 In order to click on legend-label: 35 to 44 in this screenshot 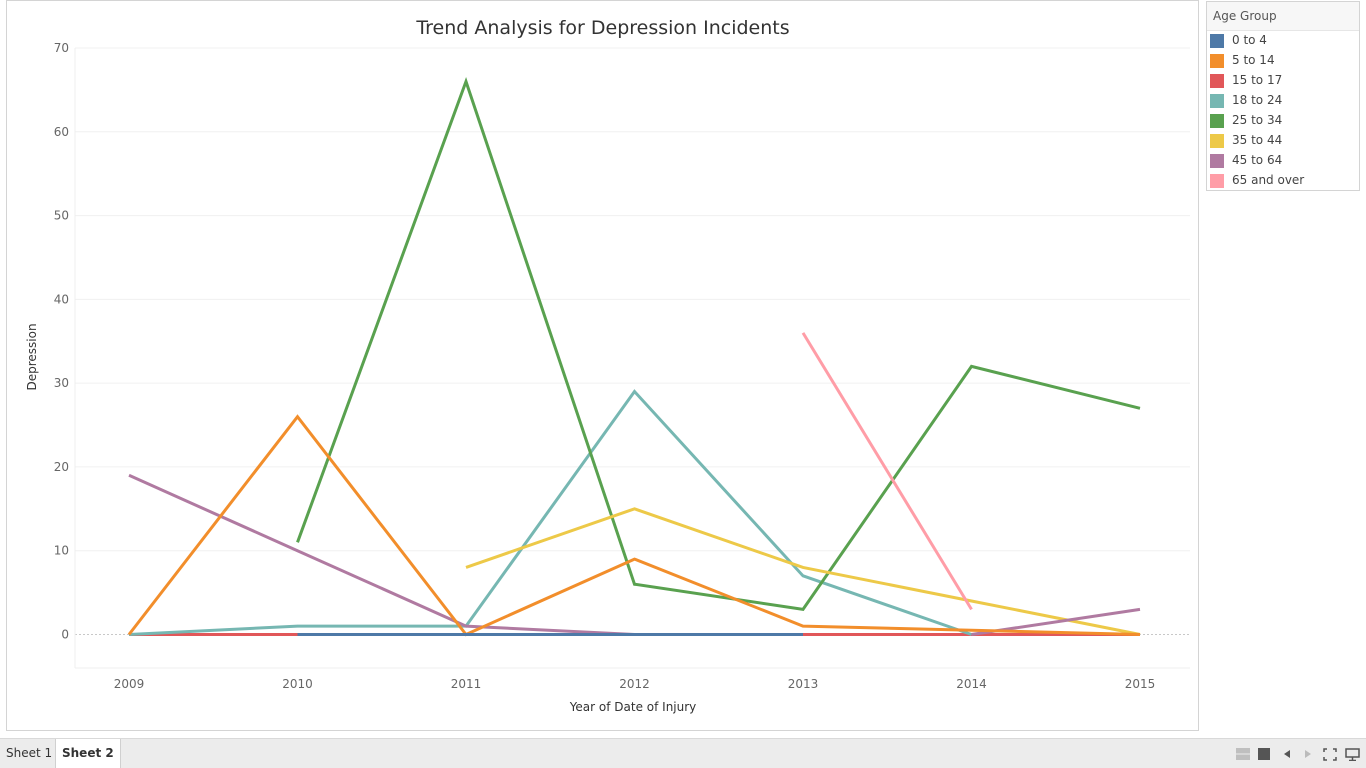, I will do `click(1257, 140)`.